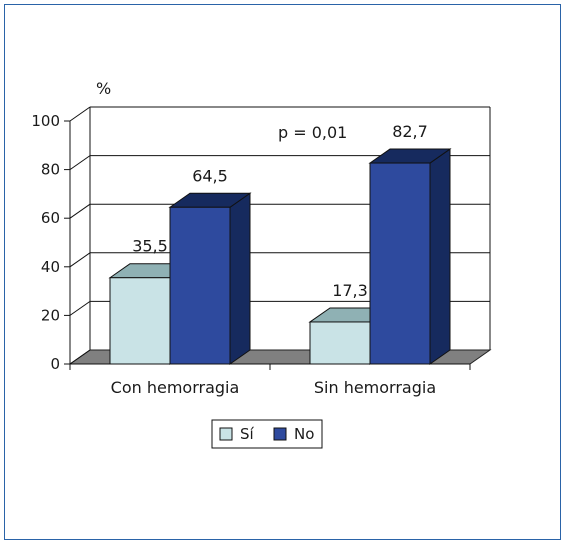 The width and height of the screenshot is (567, 546). I want to click on data-label: 82,7, so click(410, 131).